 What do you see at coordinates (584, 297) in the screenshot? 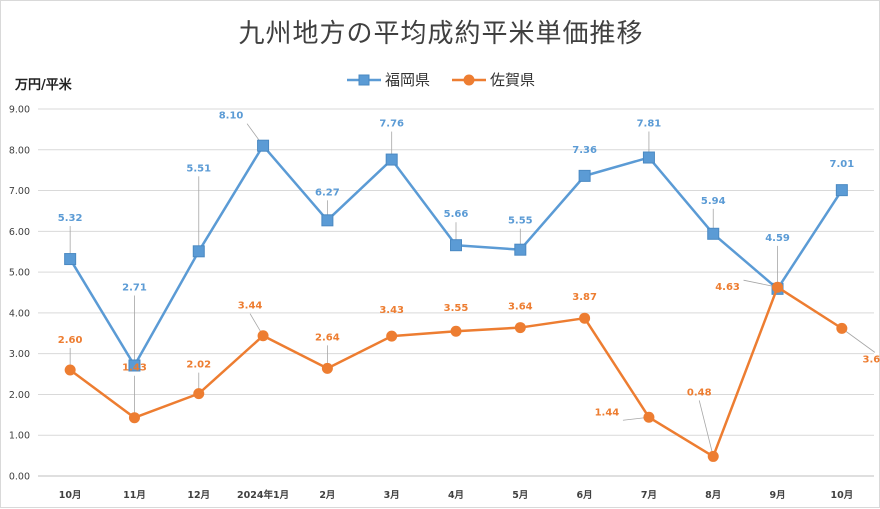
I see `data-label: 3.87` at bounding box center [584, 297].